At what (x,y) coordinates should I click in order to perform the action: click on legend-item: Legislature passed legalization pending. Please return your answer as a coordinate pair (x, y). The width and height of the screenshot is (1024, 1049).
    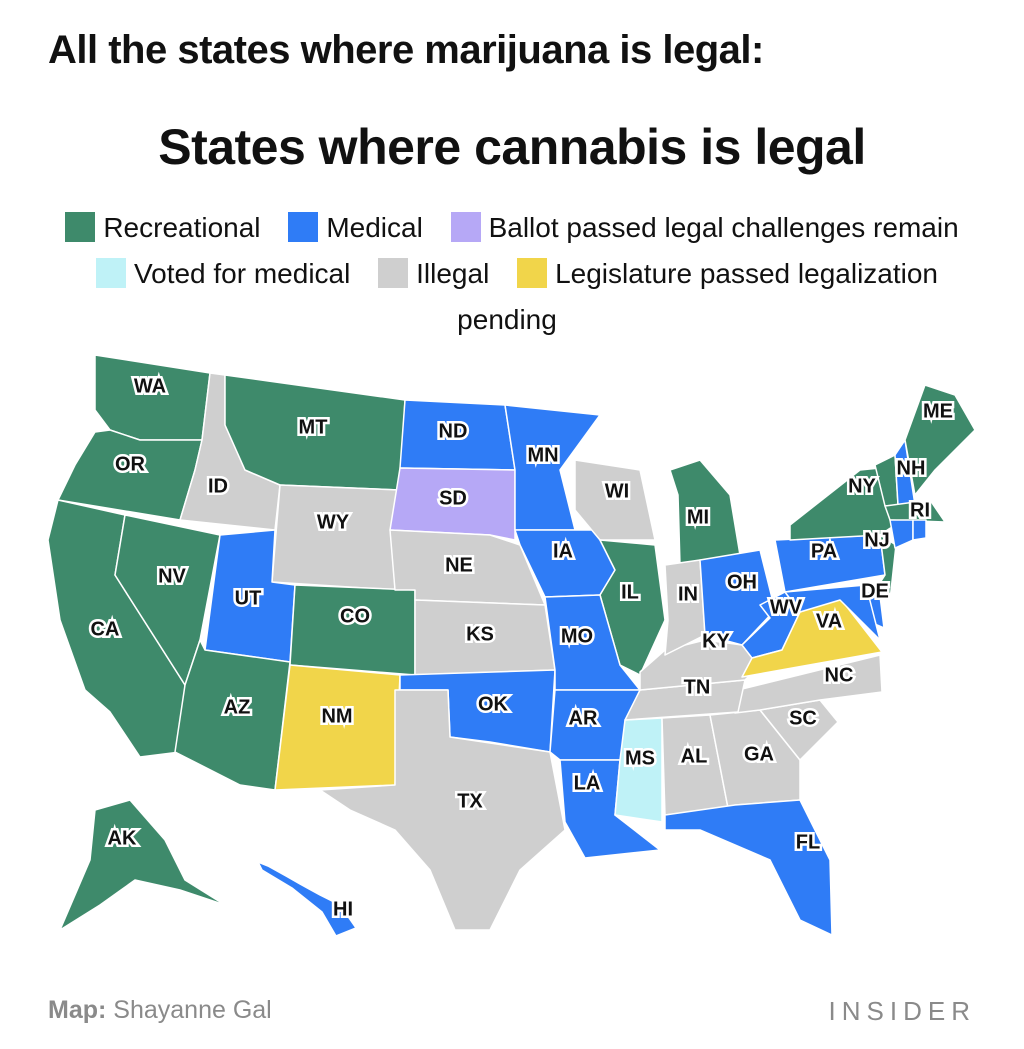
    Looking at the image, I should click on (697, 296).